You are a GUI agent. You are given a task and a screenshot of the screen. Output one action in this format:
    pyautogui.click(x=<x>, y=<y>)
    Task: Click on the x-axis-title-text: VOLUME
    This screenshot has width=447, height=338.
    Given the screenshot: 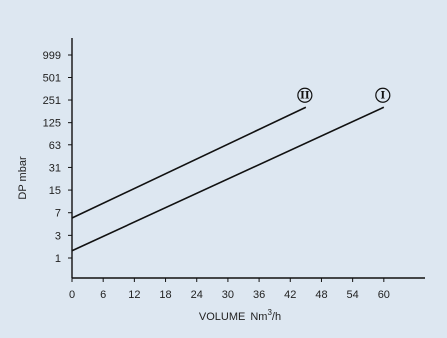 What is the action you would take?
    pyautogui.click(x=222, y=317)
    